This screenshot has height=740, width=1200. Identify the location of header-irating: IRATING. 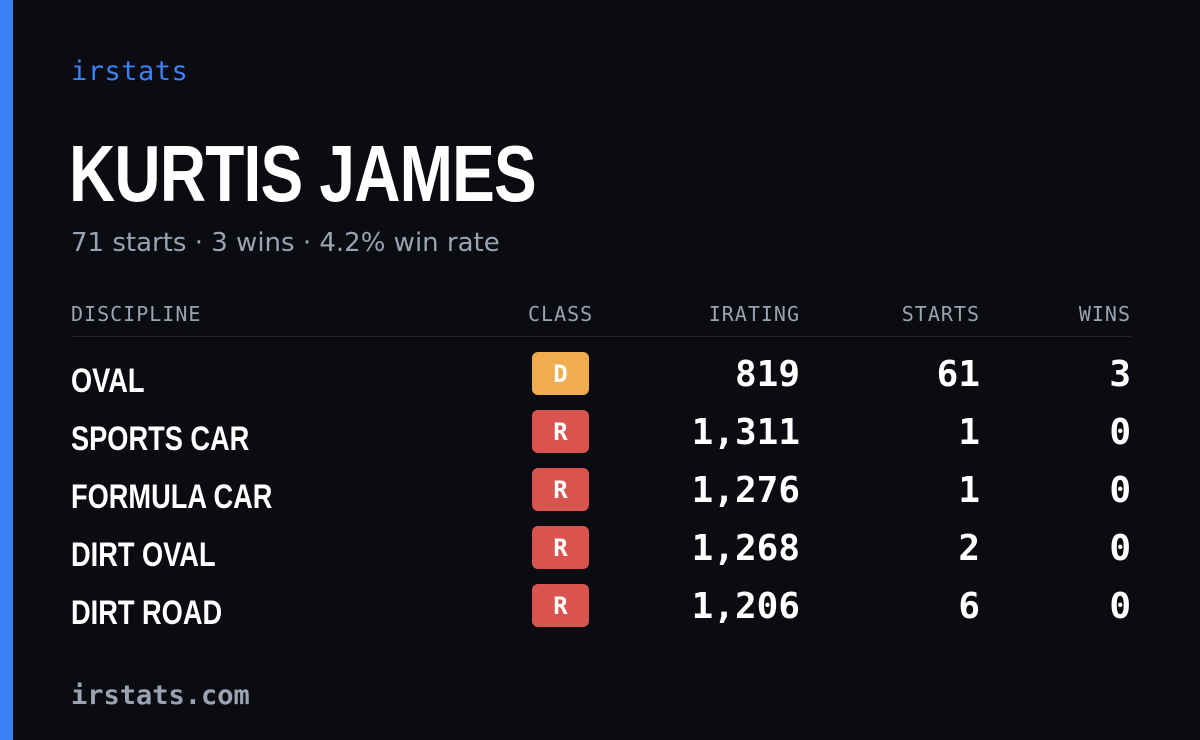
(754, 314).